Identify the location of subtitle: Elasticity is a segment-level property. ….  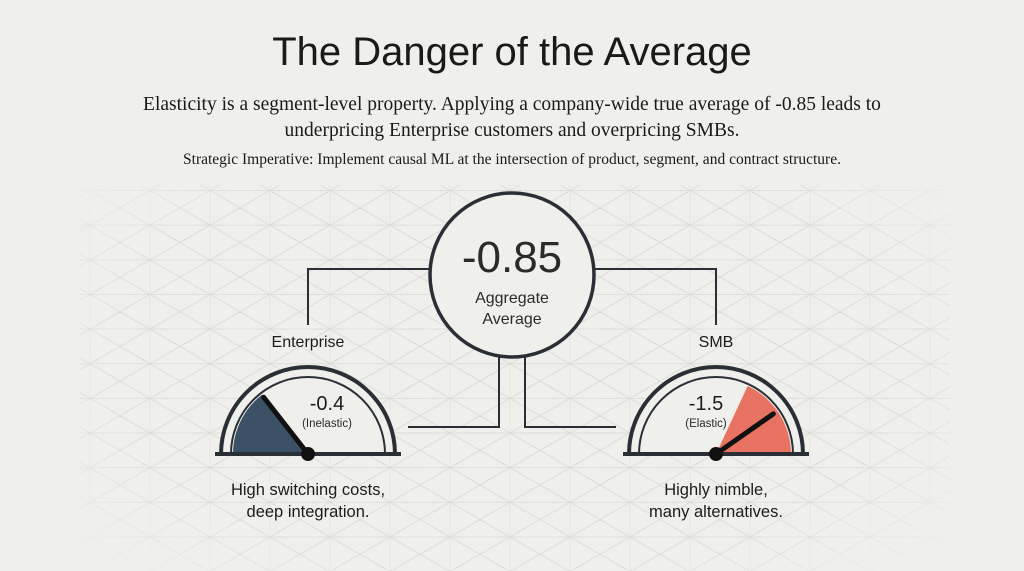
(512, 118).